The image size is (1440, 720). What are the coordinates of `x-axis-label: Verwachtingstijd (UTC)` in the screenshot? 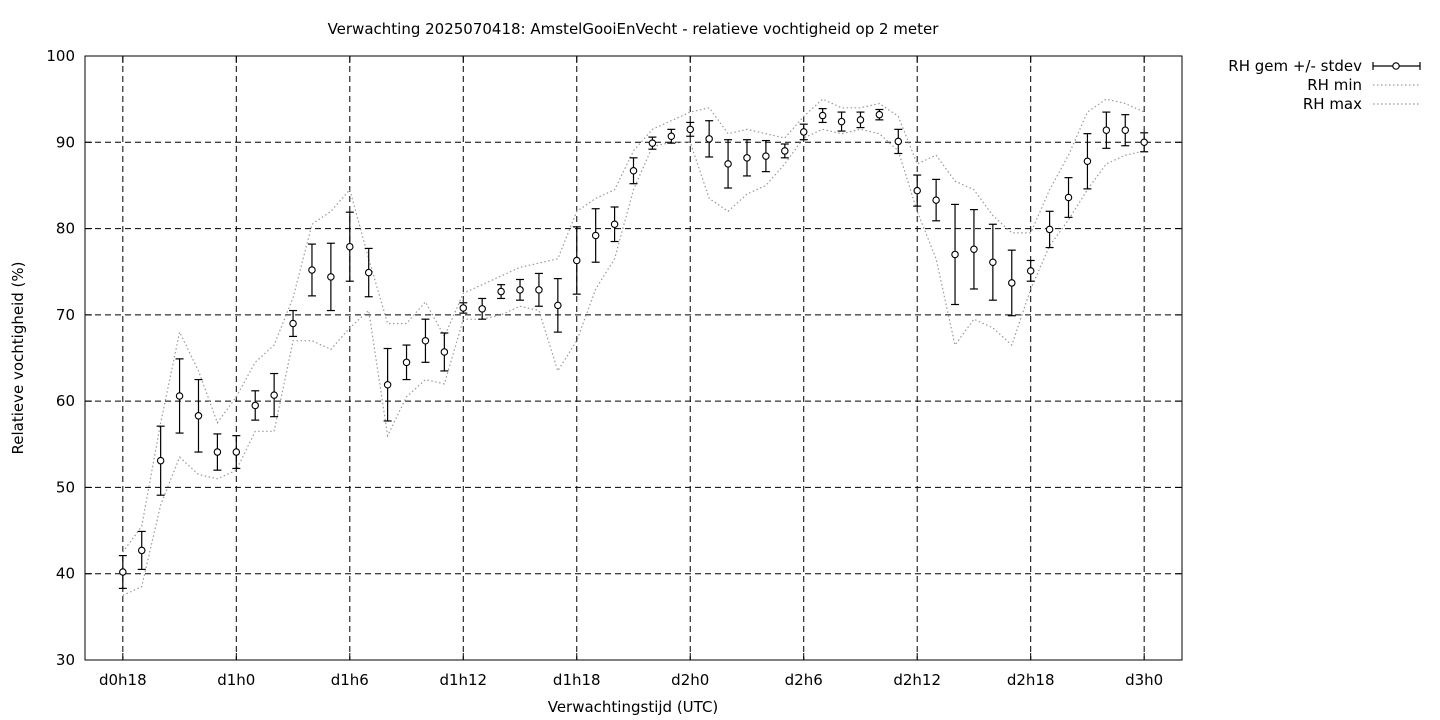 It's located at (633, 707).